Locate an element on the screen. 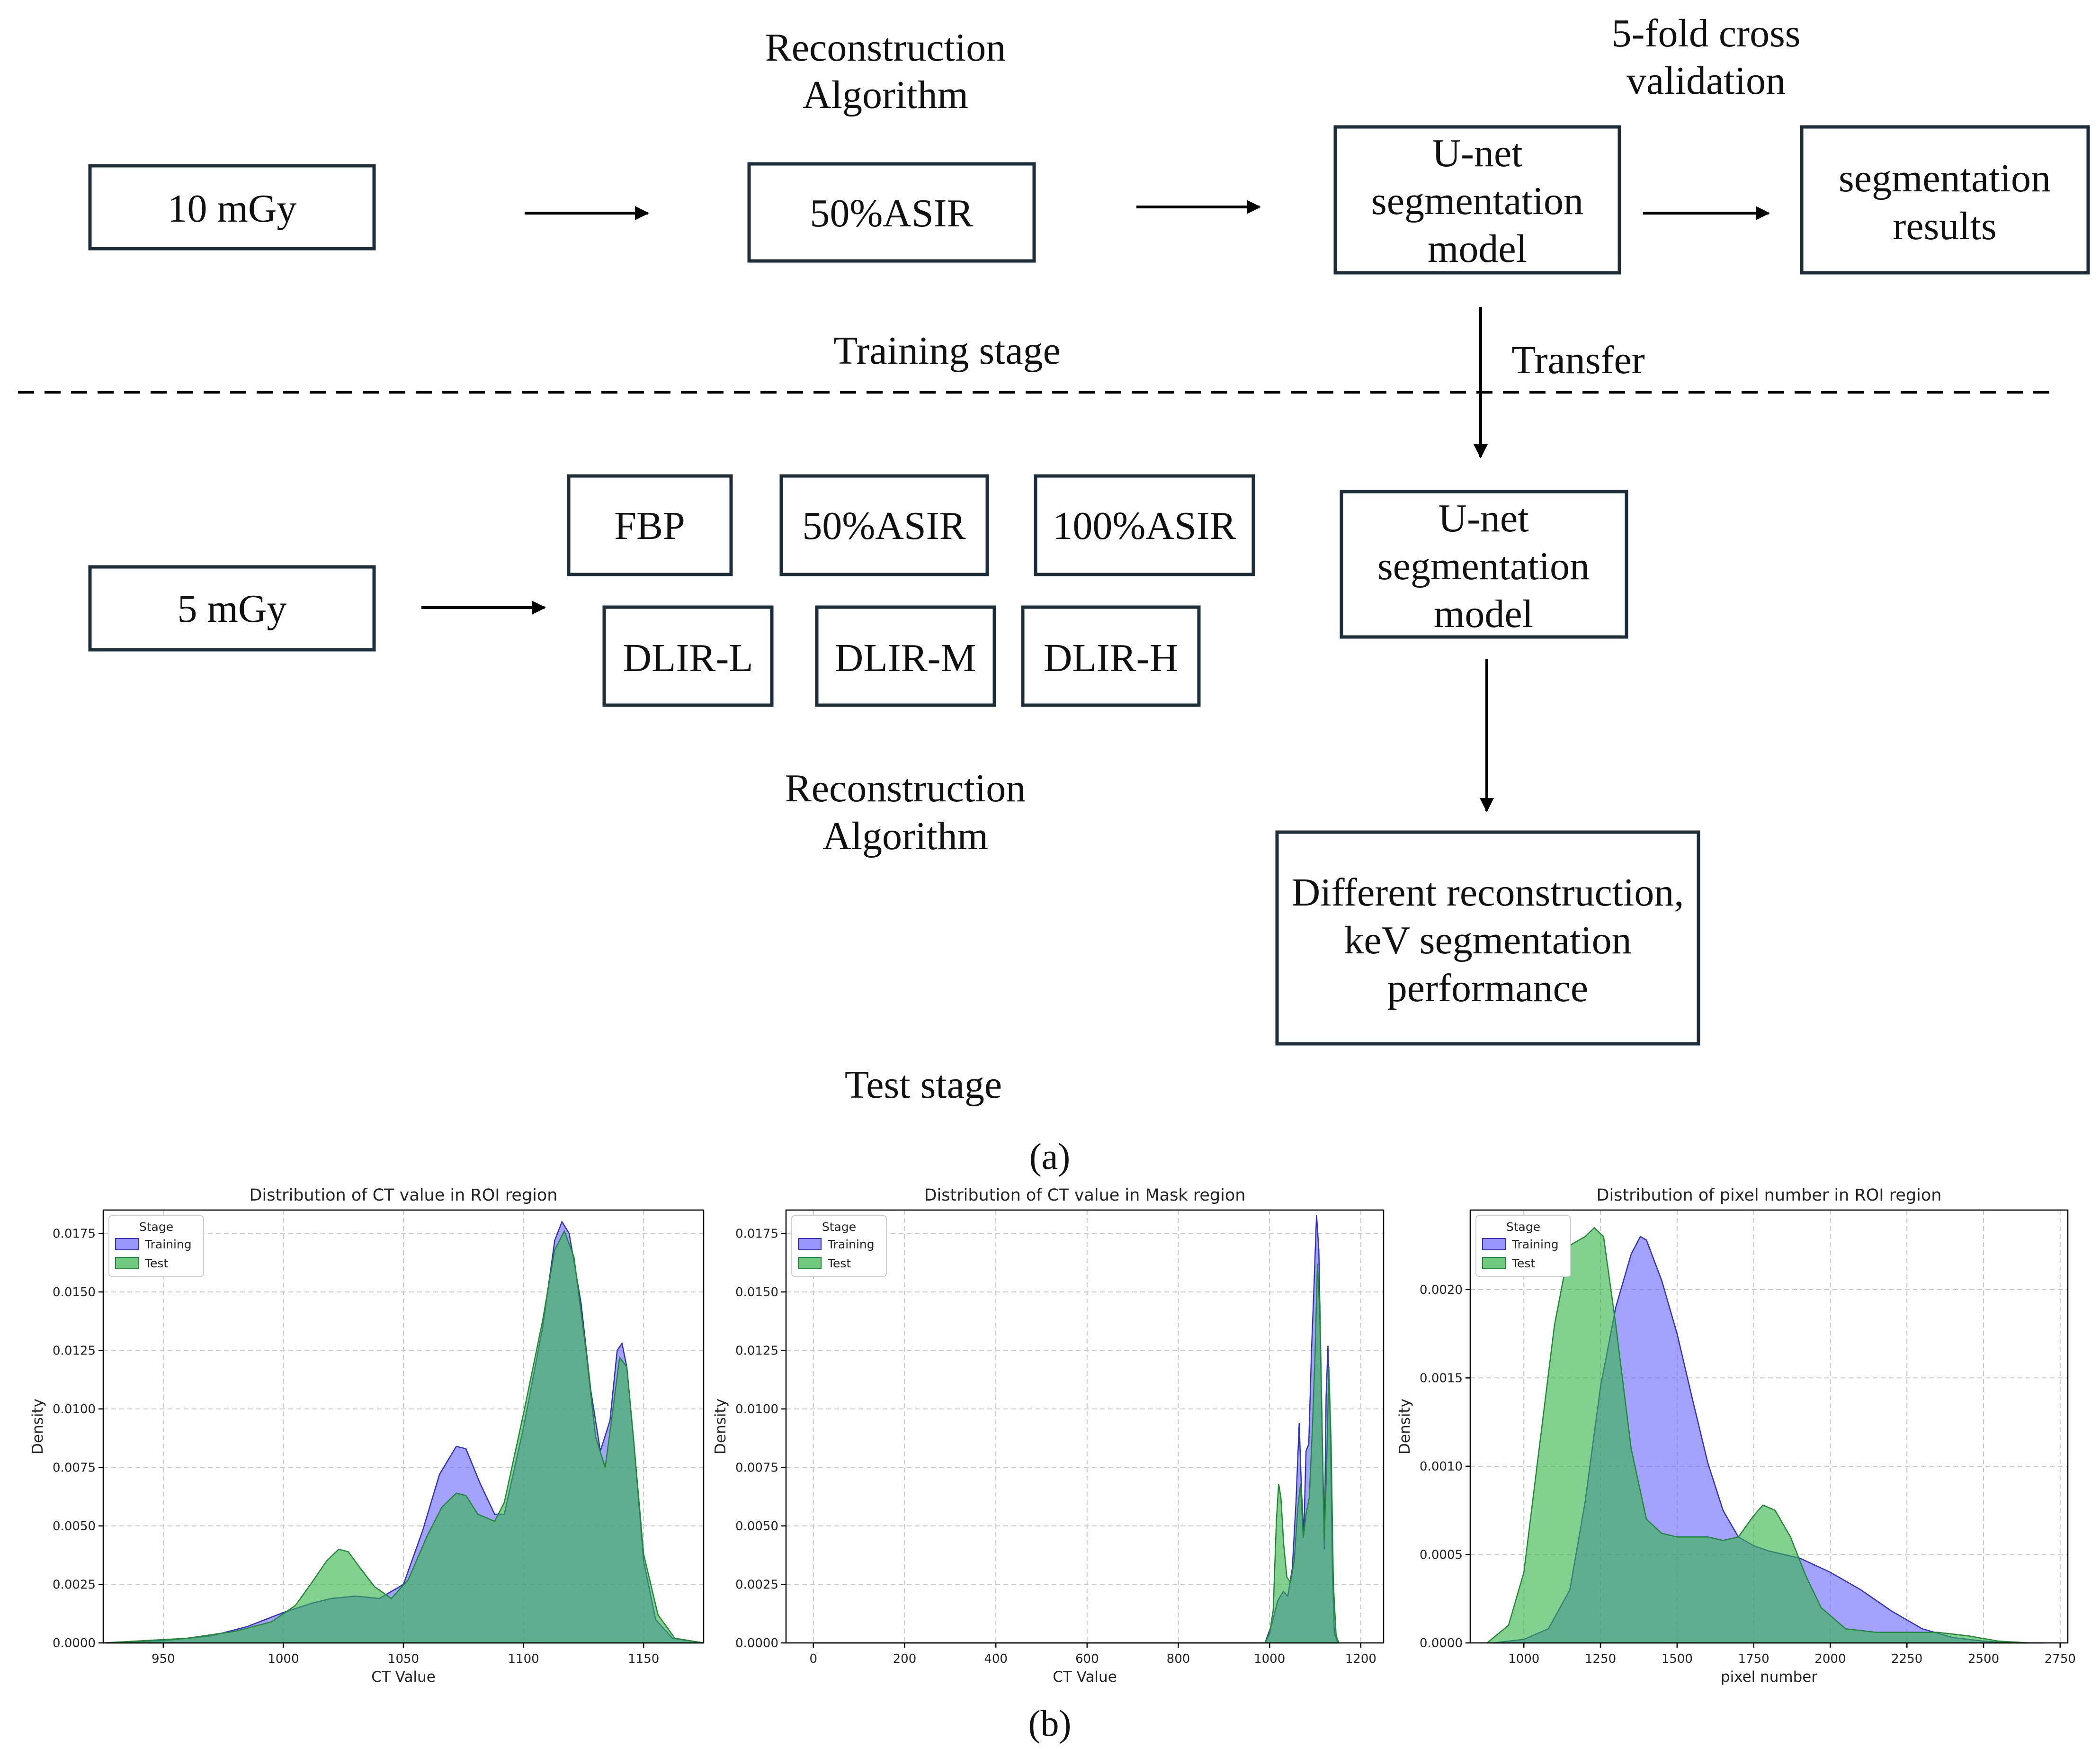 The width and height of the screenshot is (2100, 1749). x-axis-label: pixel number is located at coordinates (1769, 1677).